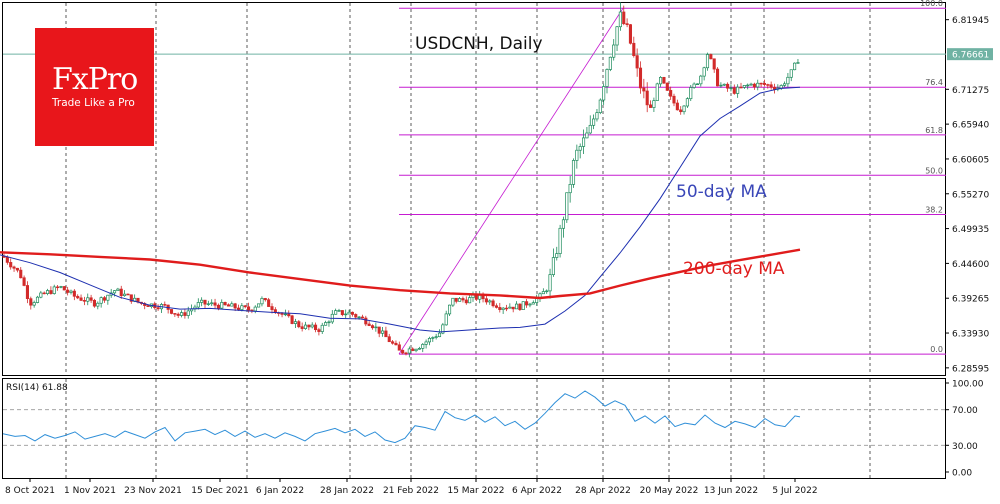  Describe the element at coordinates (968, 385) in the screenshot. I see `rsi-tick-label: 100.00` at that location.